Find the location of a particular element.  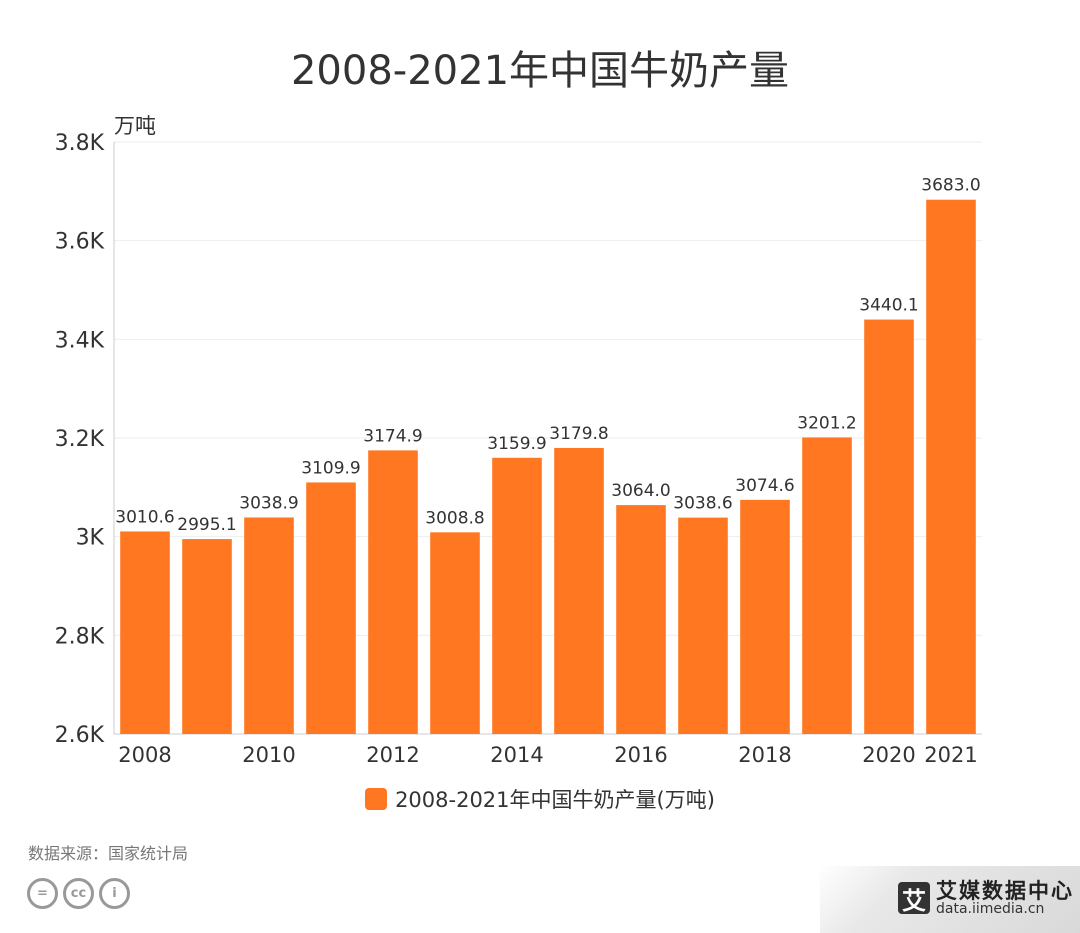

person-icon: i is located at coordinates (114, 893).